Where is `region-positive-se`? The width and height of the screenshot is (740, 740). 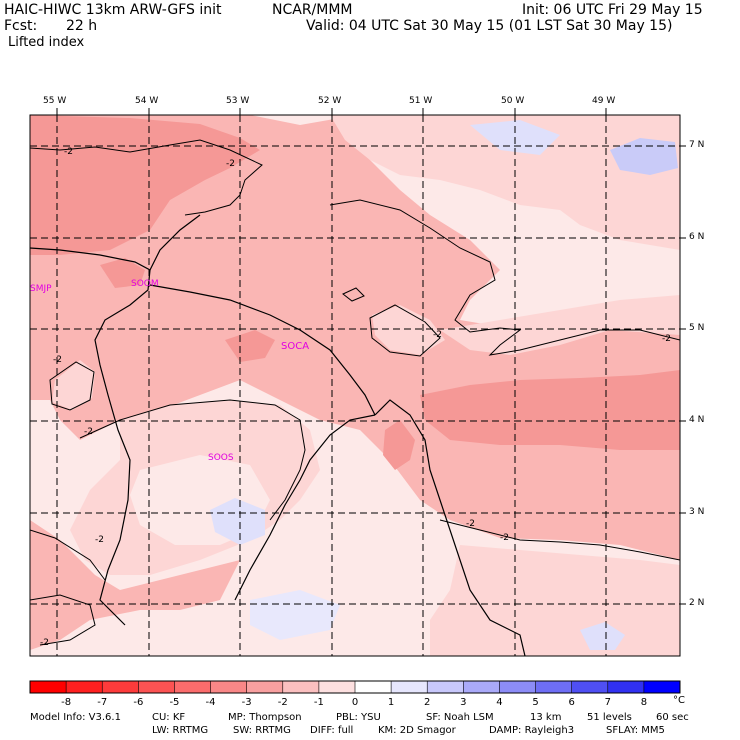
region-positive-se is located at coordinates (602, 636).